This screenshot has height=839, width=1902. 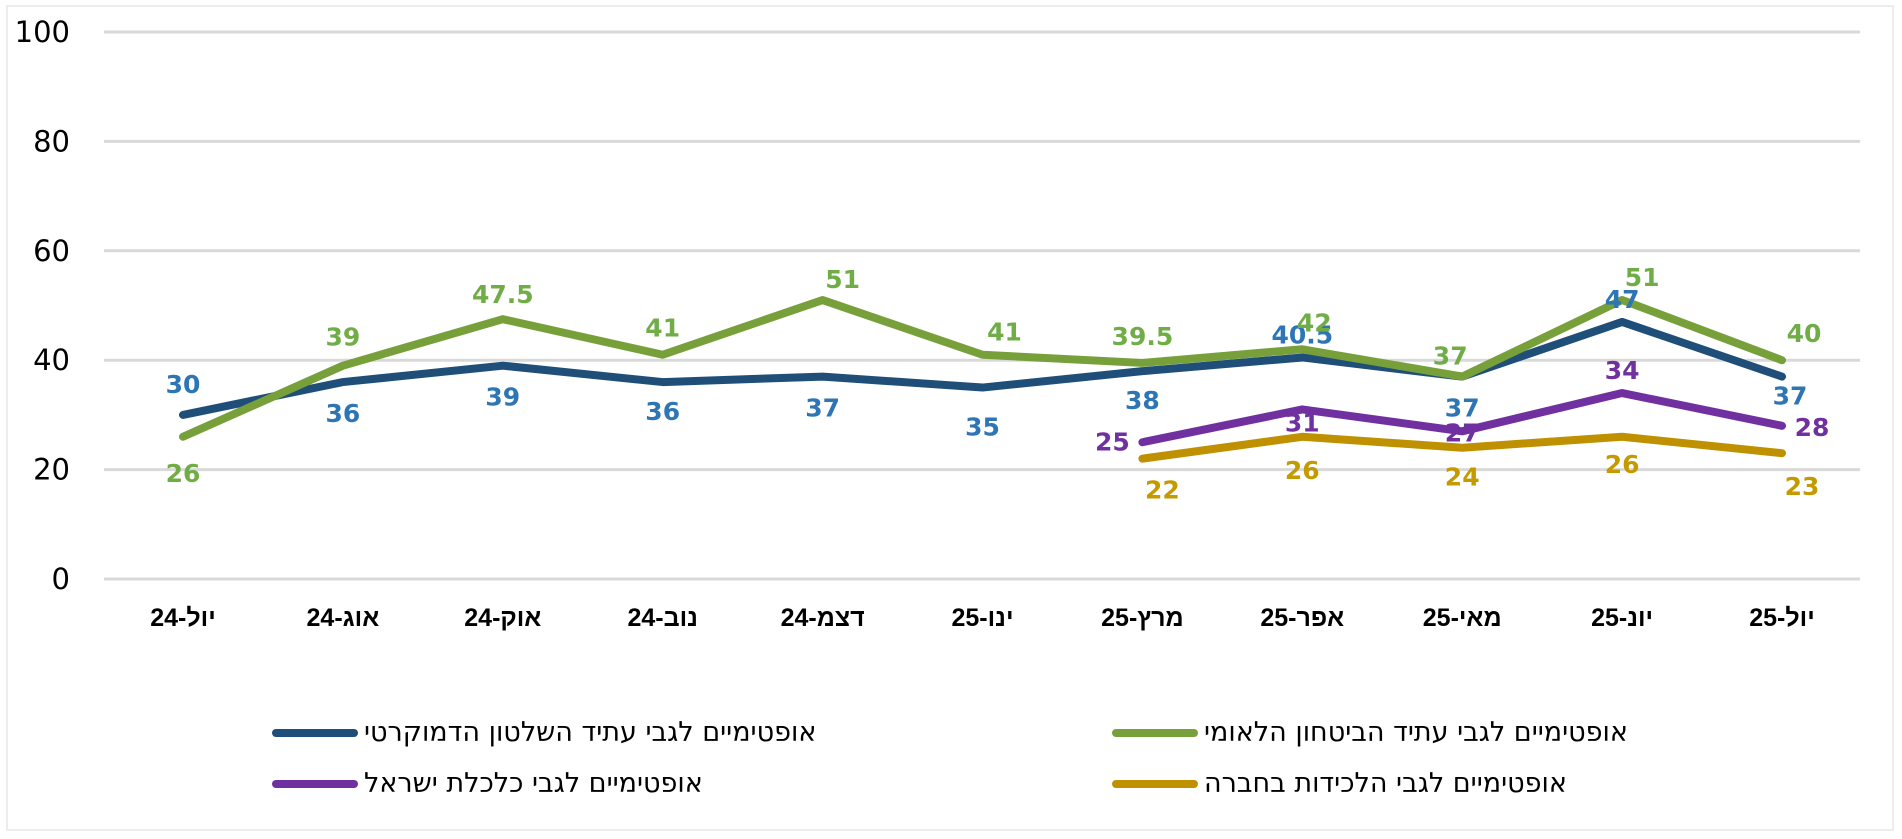 I want to click on x-tick-label: מאי-25, so click(x=1462, y=618).